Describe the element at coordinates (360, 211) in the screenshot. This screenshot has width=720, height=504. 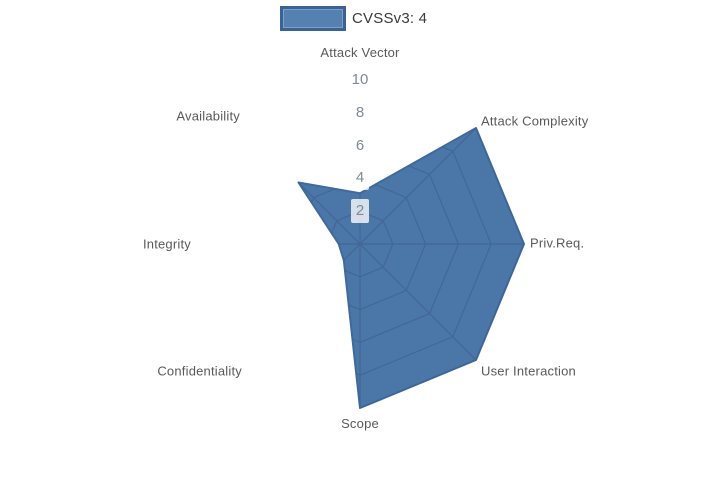
I see `radial-tick-2: 2` at that location.